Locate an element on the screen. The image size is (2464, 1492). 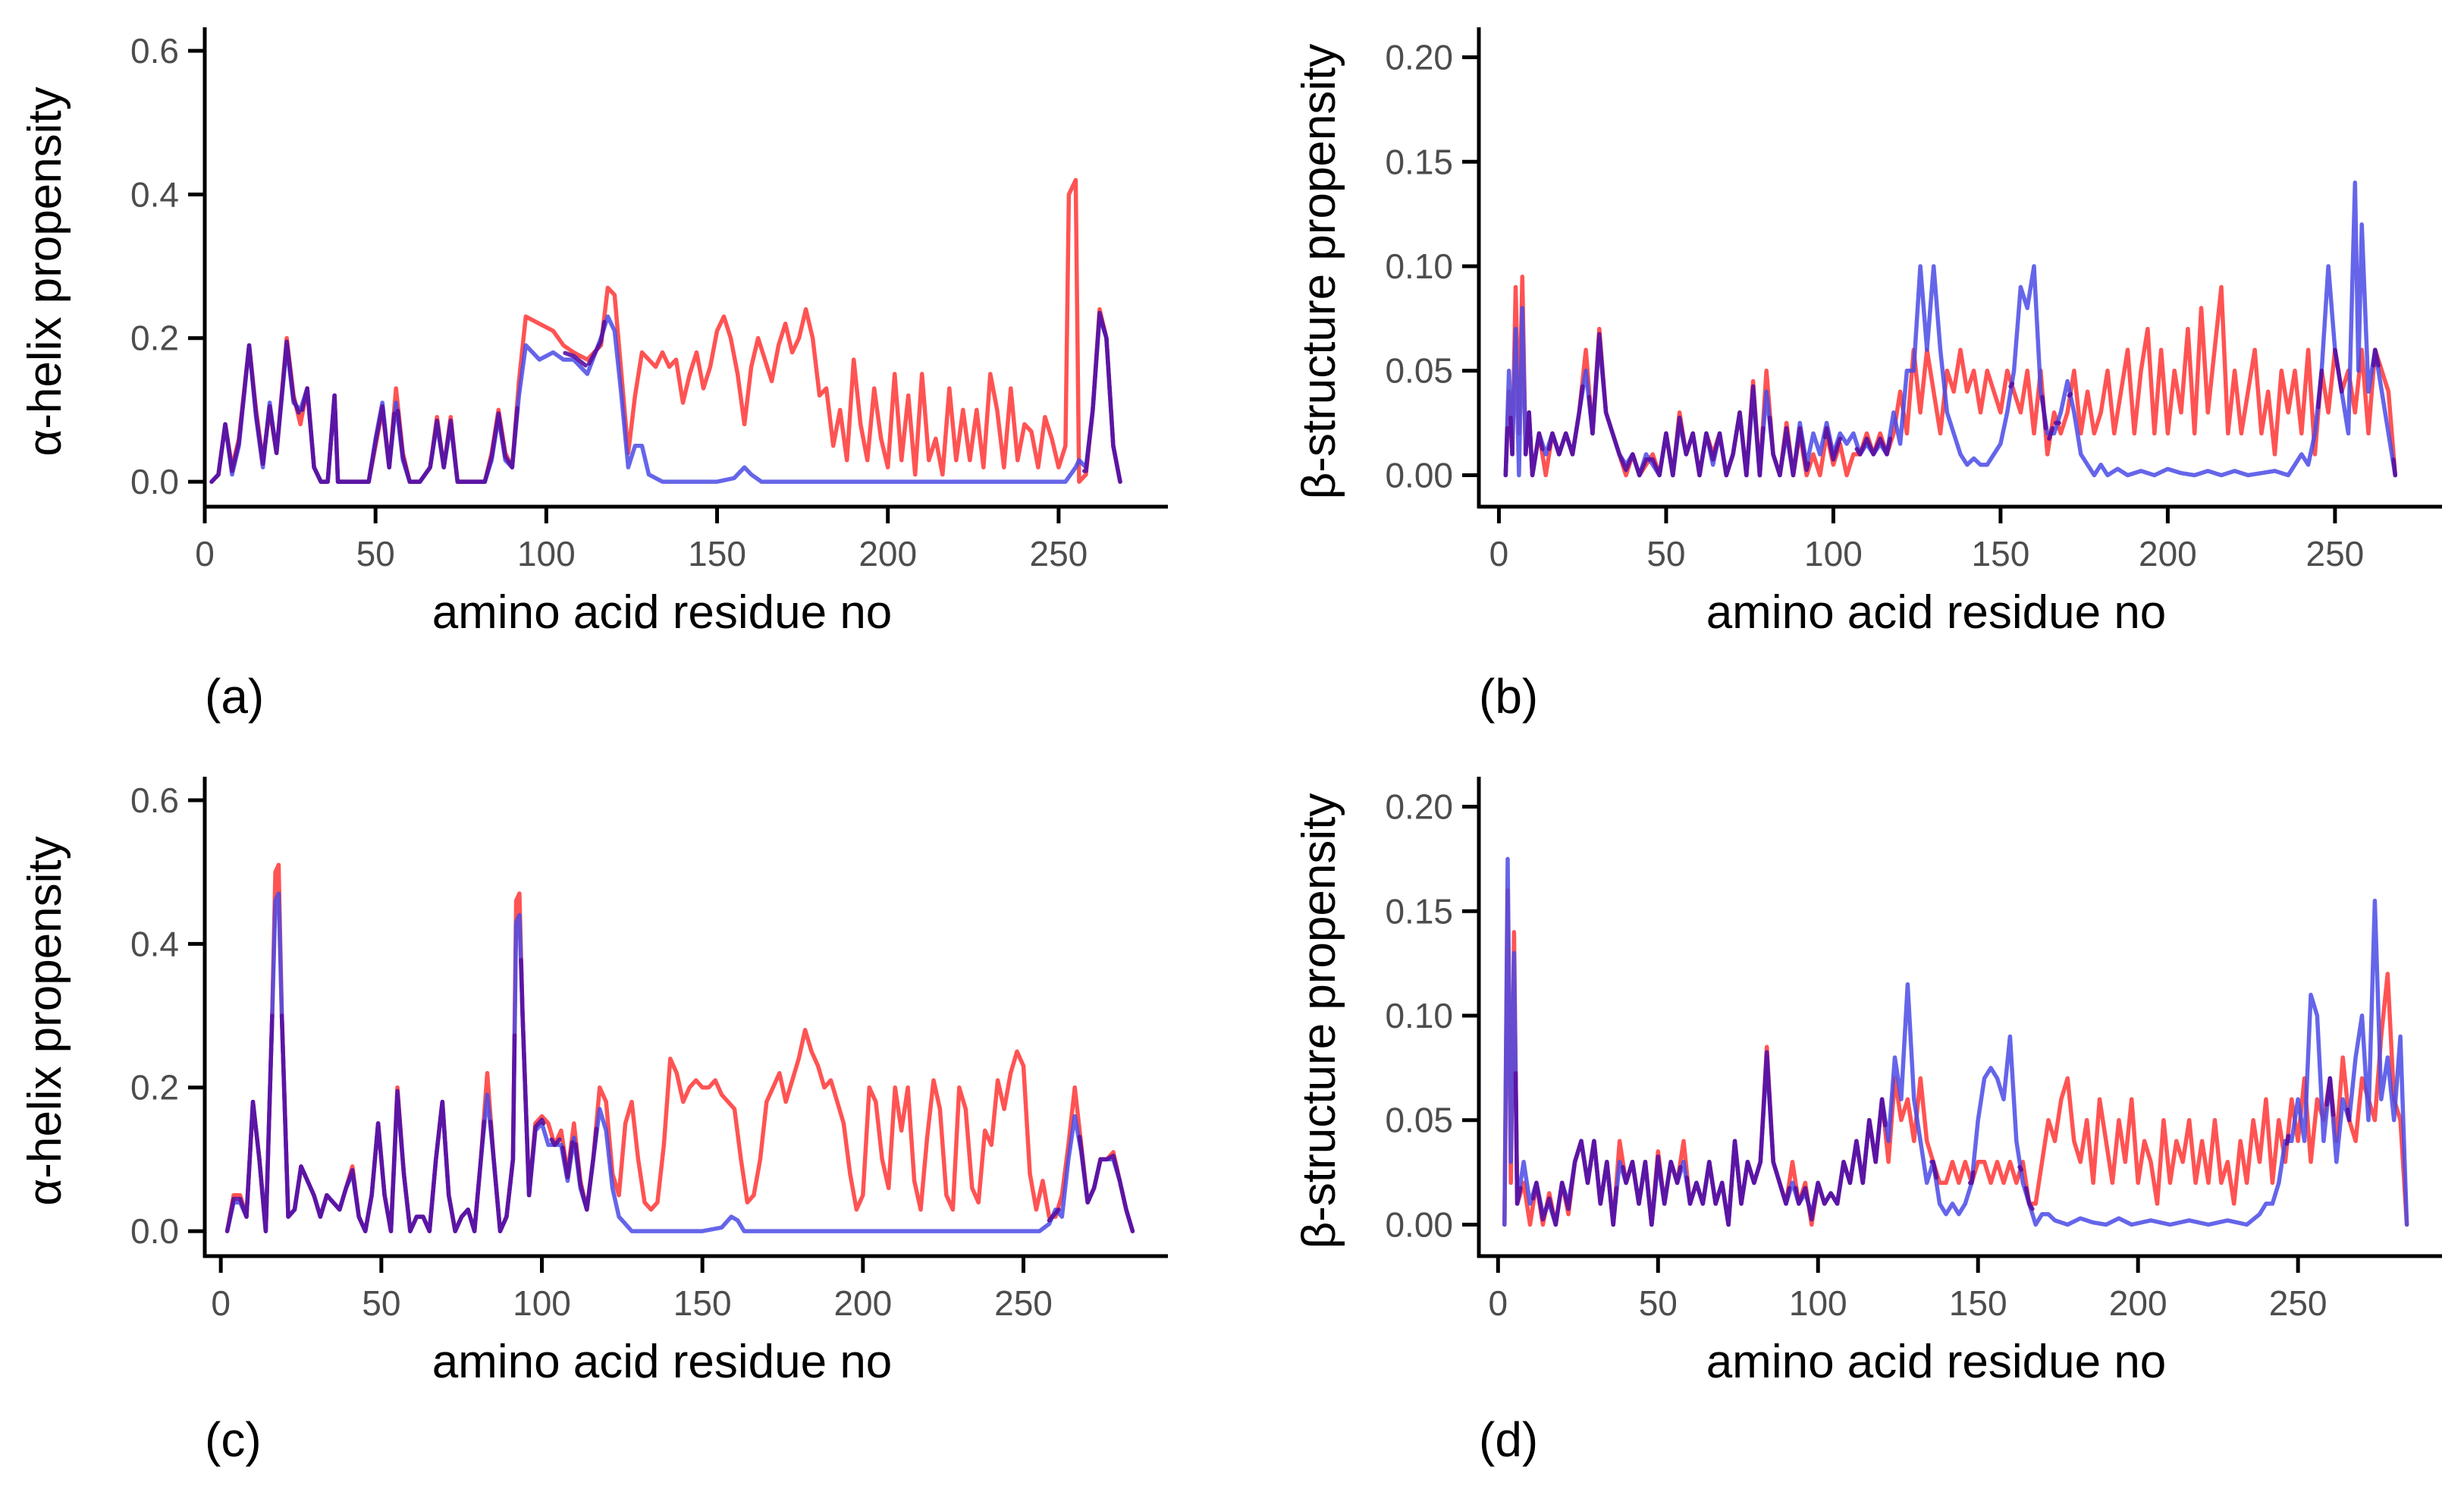
panel-label: (c) is located at coordinates (234, 1439).